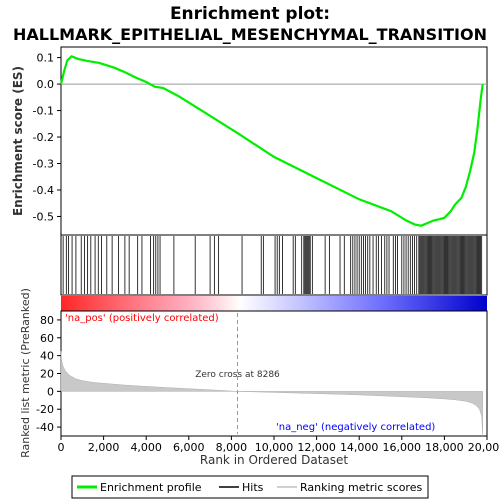 This screenshot has width=500, height=500. What do you see at coordinates (402, 447) in the screenshot?
I see `x-tick-label: 16,000` at bounding box center [402, 447].